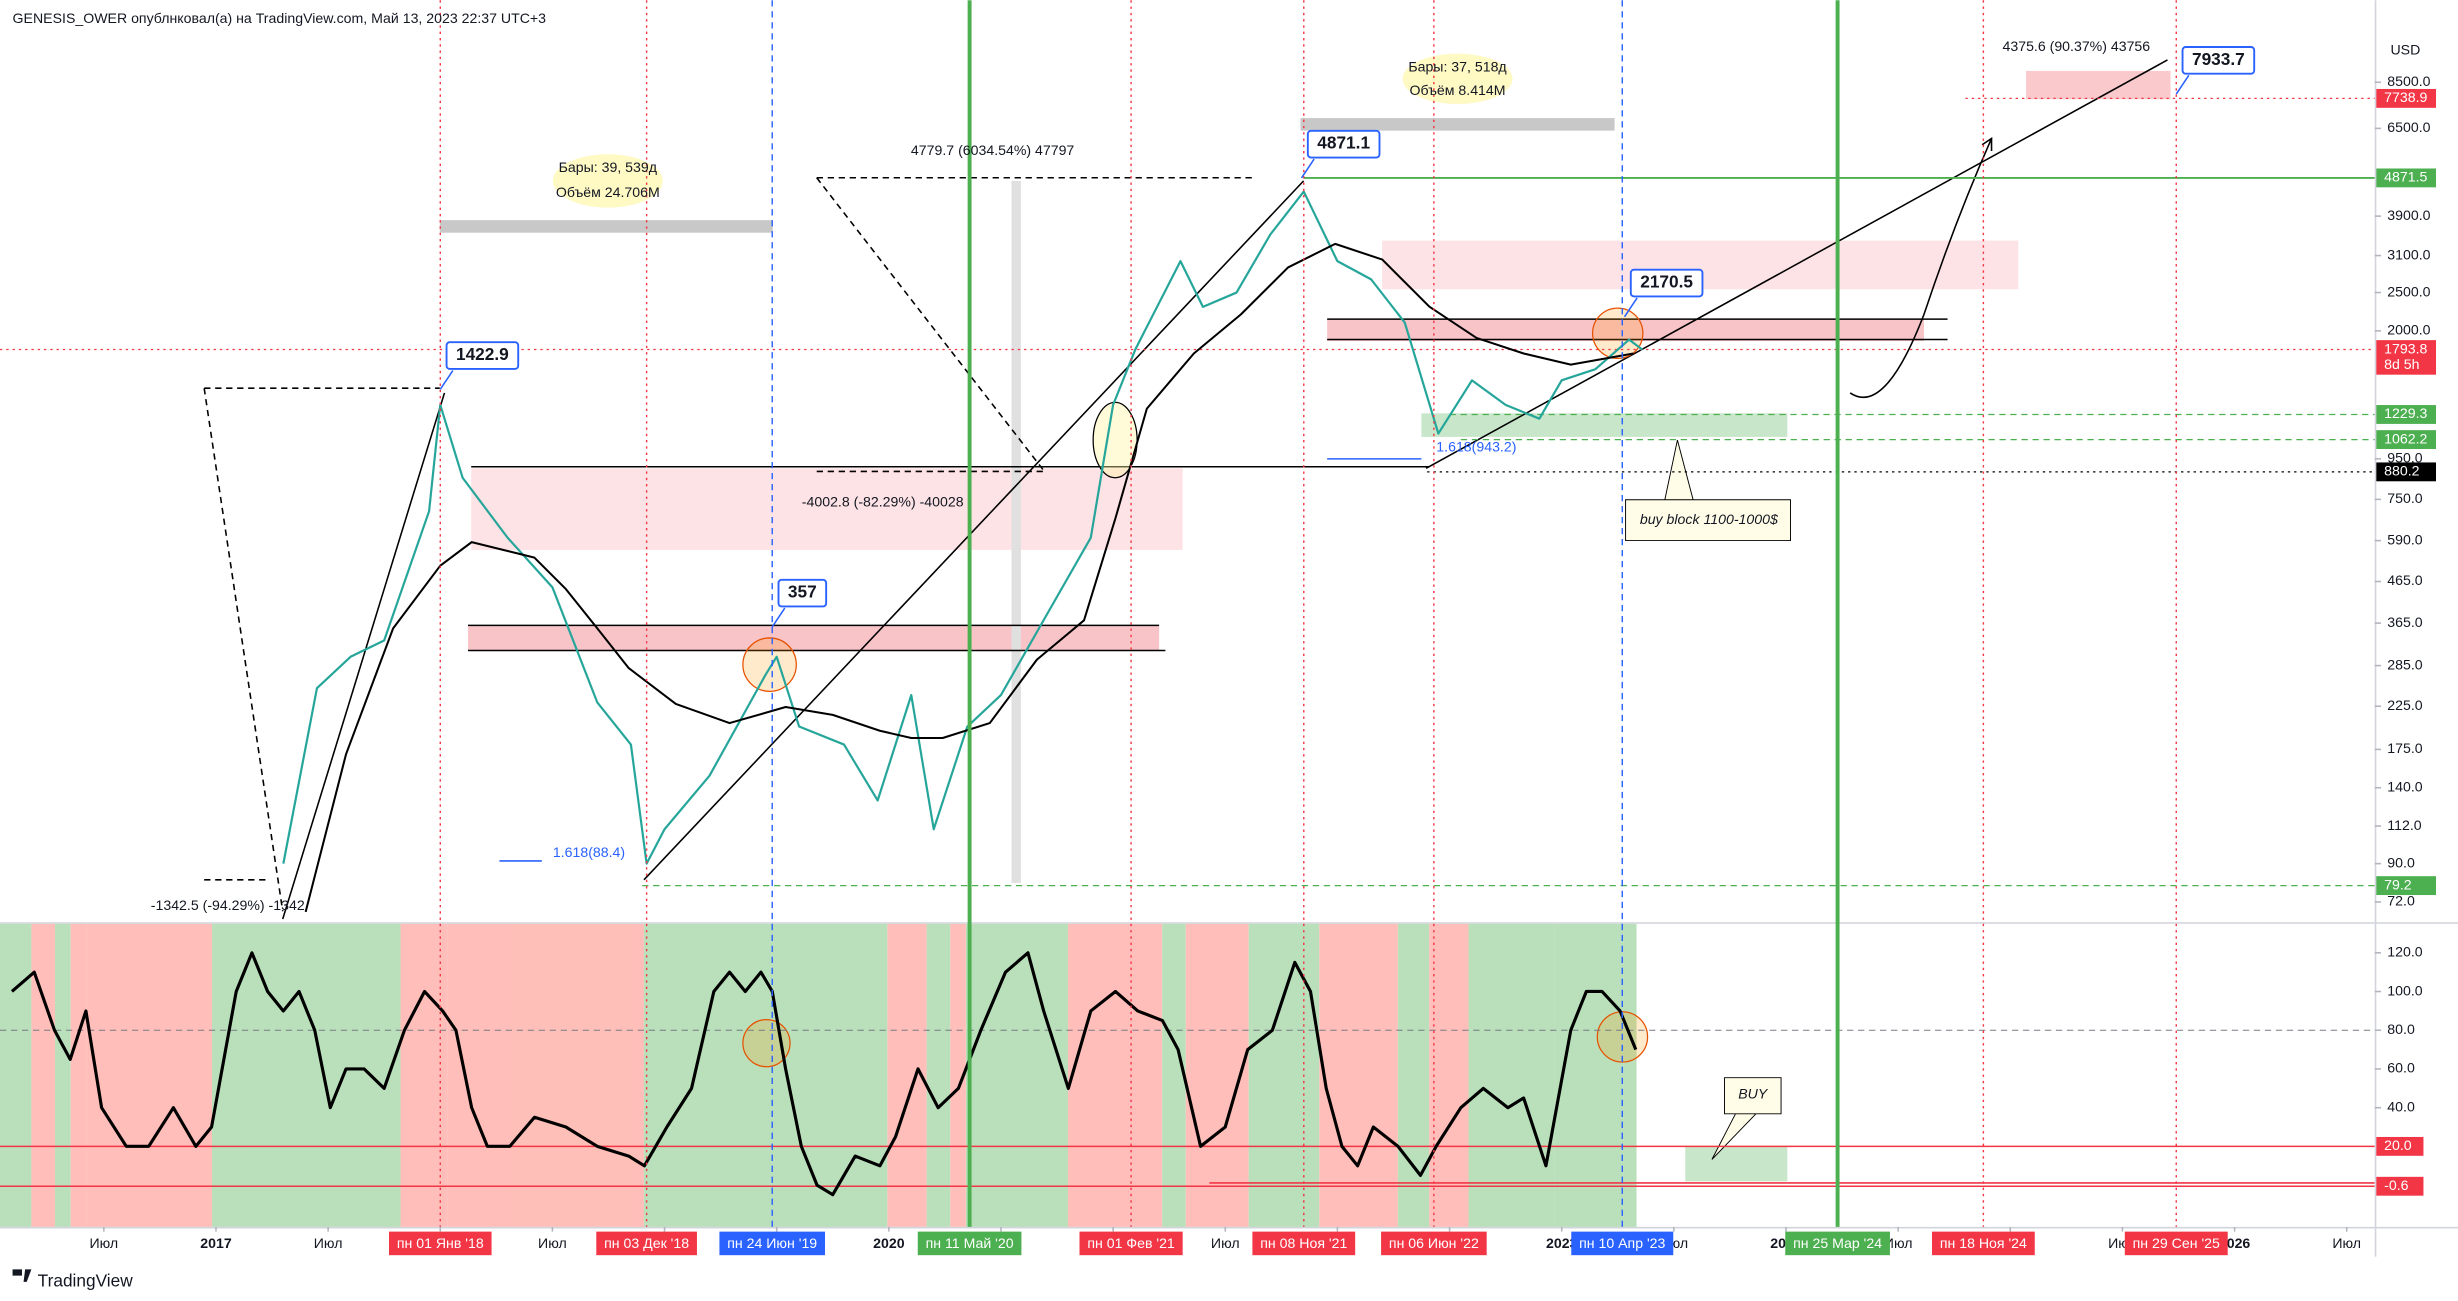 This screenshot has width=2458, height=1301. What do you see at coordinates (1562, 1243) in the screenshot?
I see `x-tick-label: 2023` at bounding box center [1562, 1243].